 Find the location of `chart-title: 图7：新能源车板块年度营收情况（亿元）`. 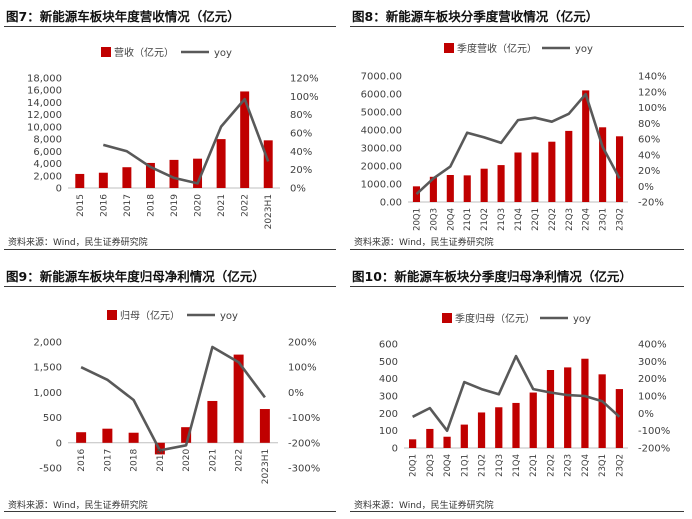

chart-title: 图7：新能源车板块年度营收情况（亿元） is located at coordinates (123, 16).